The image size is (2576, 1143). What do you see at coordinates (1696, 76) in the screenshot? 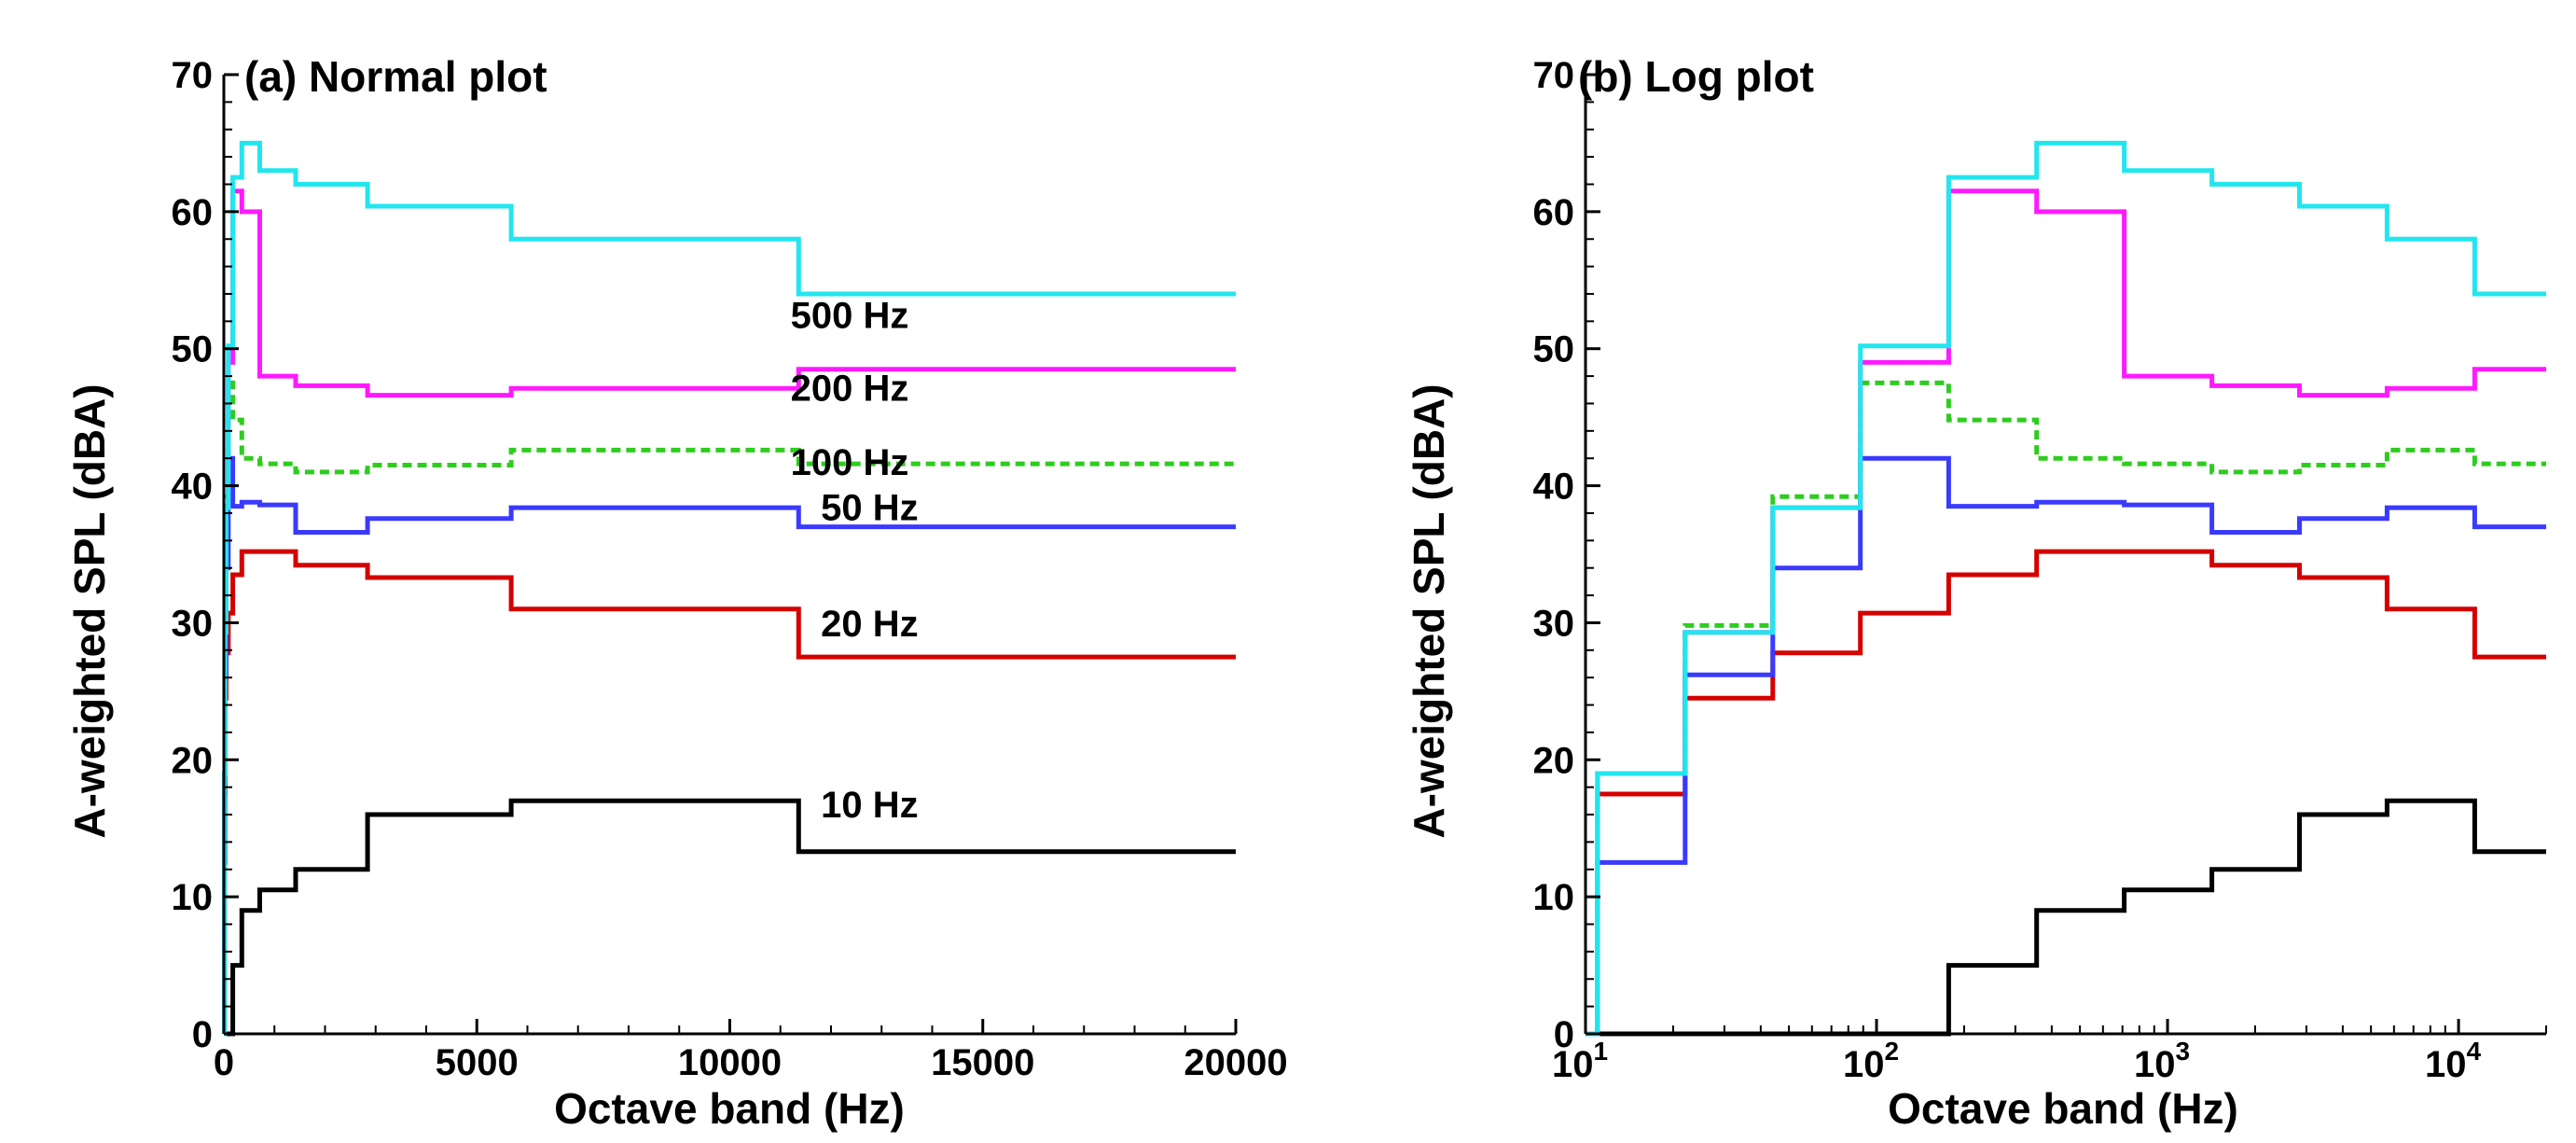
I see `panel-b-title: (b) Log plot` at bounding box center [1696, 76].